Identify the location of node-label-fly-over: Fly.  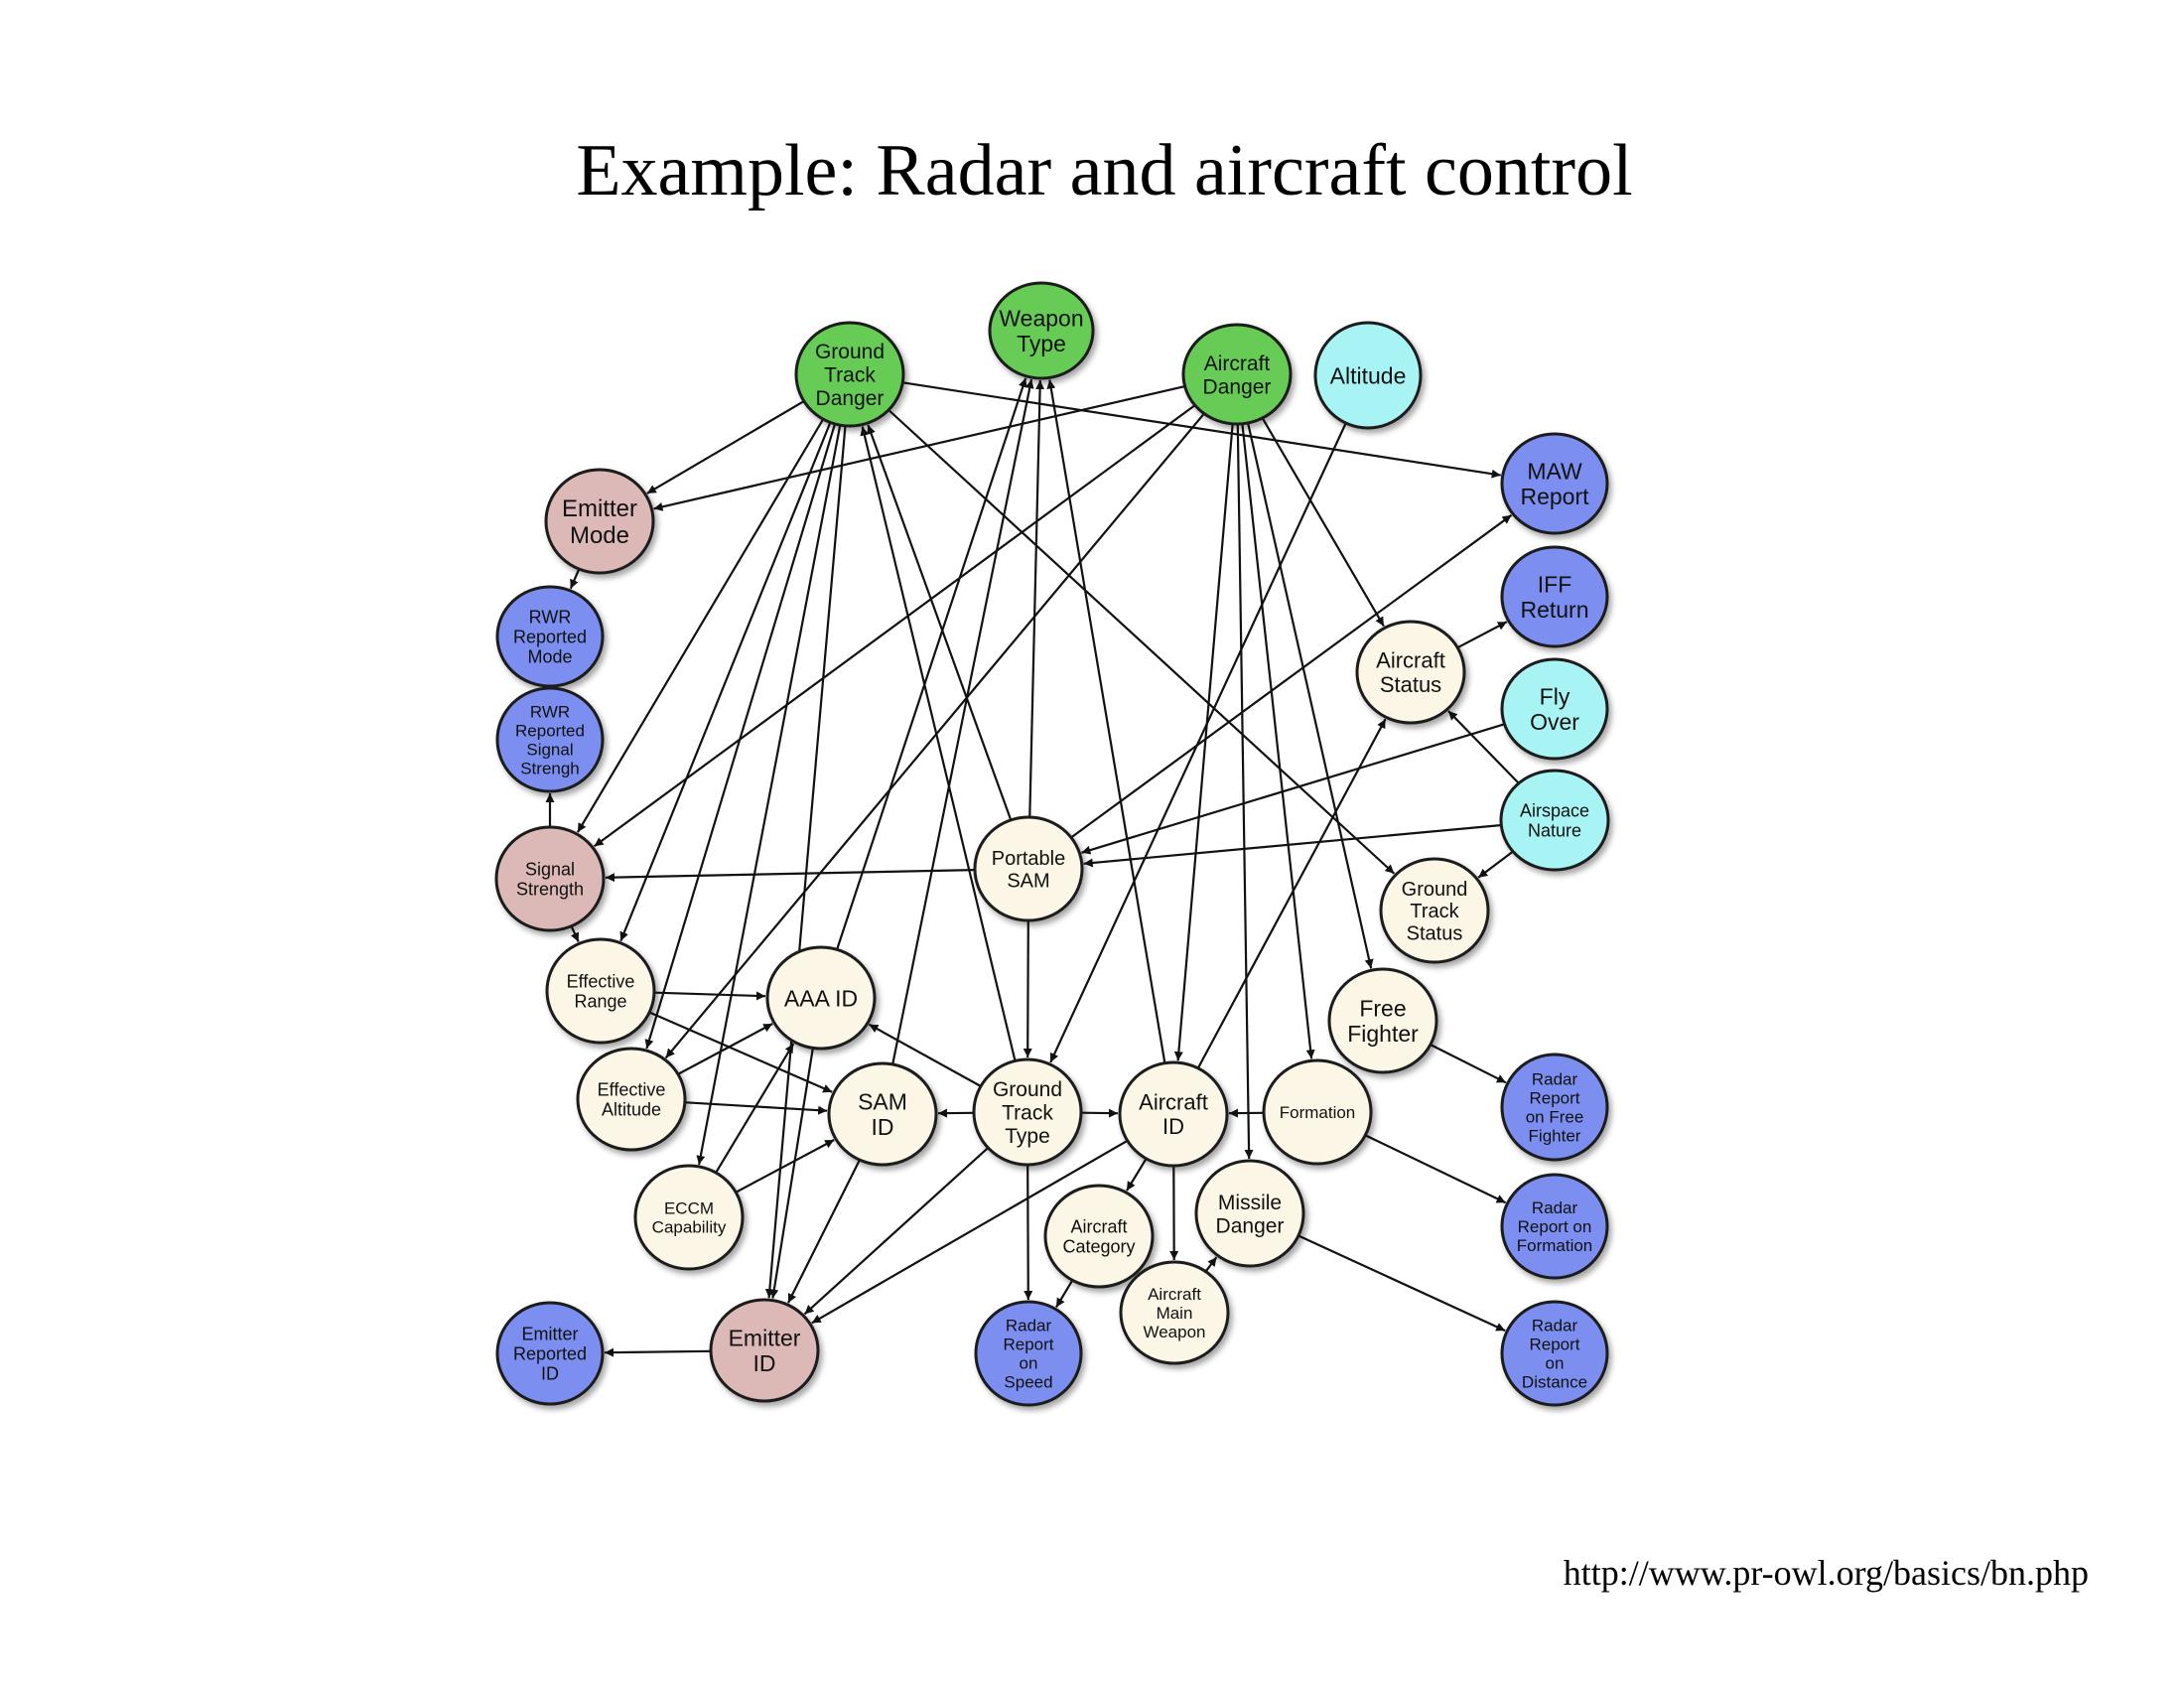
(1555, 696).